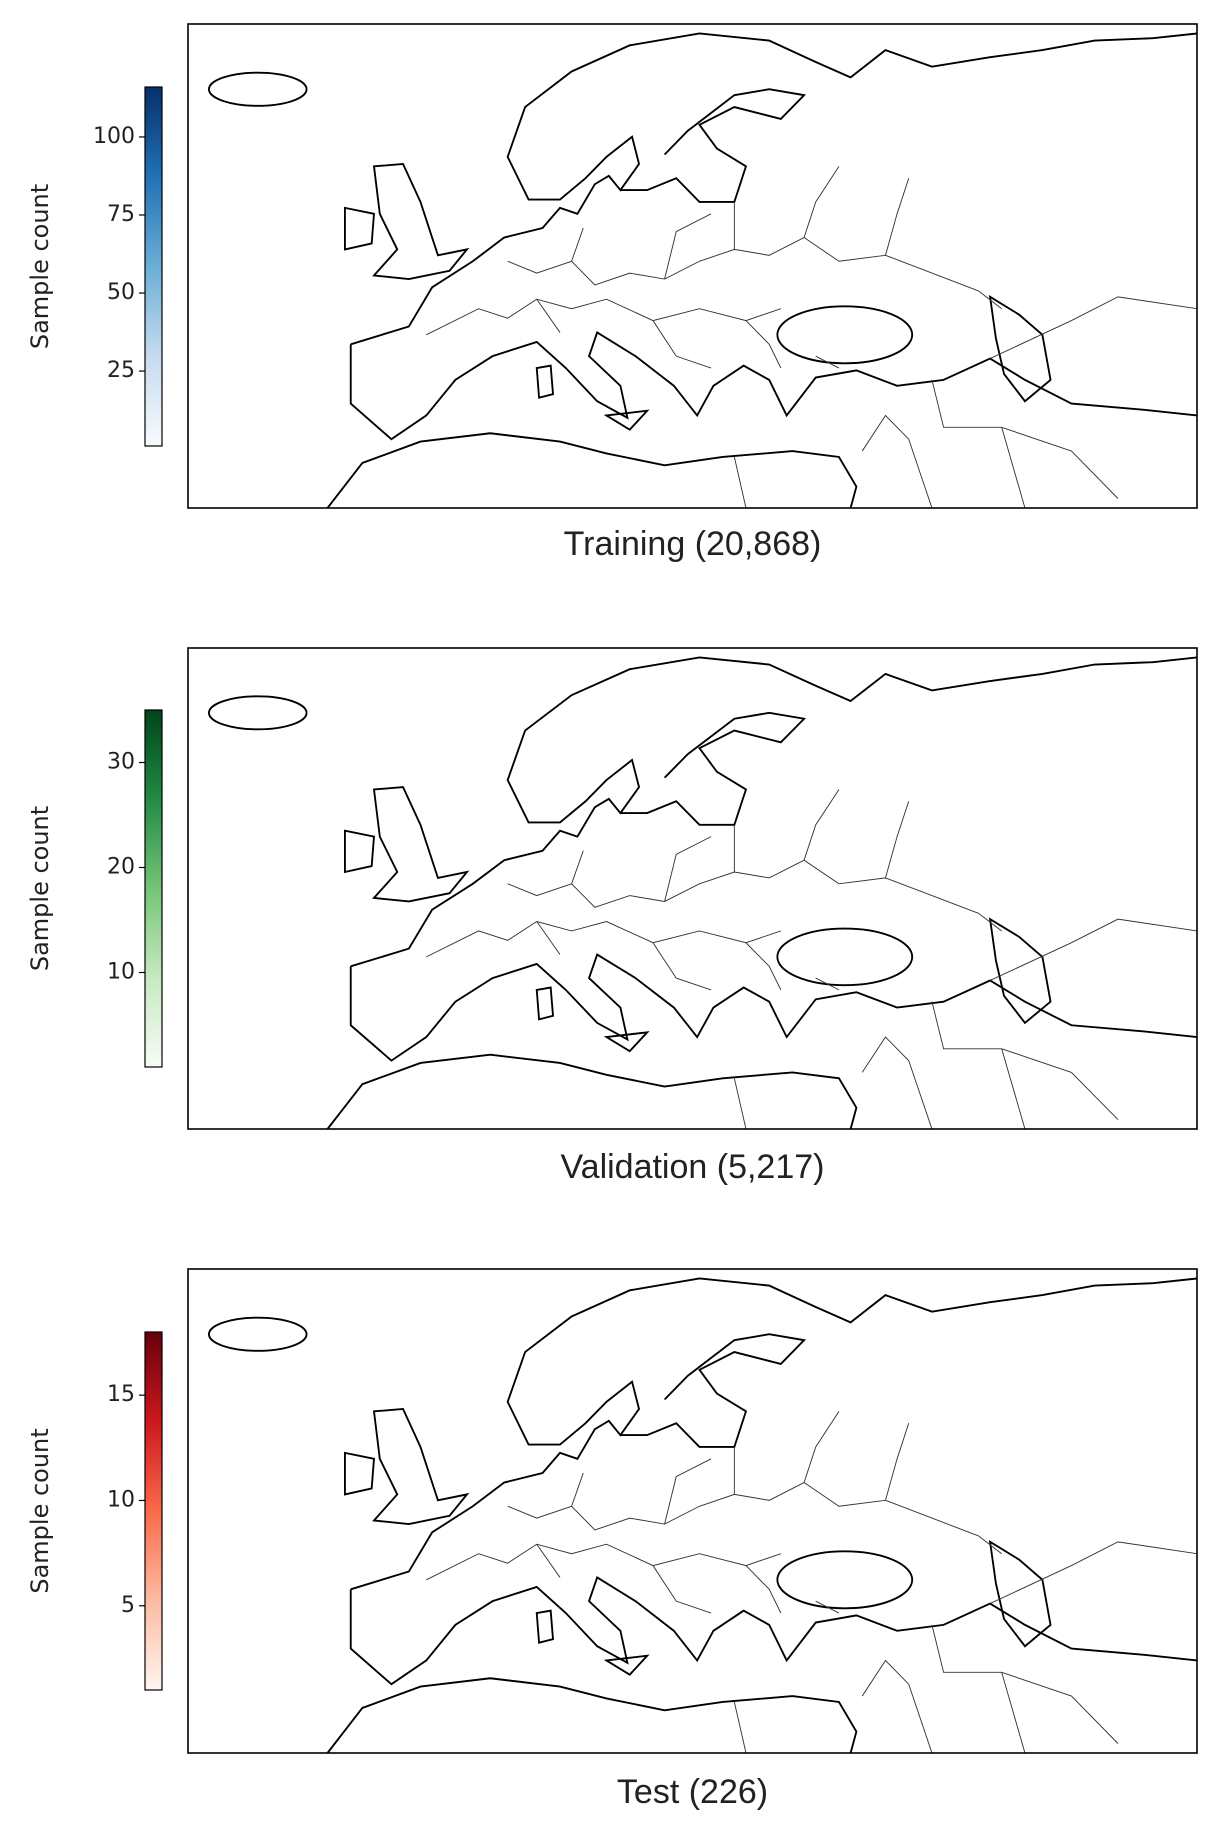  What do you see at coordinates (692, 1792) in the screenshot?
I see `panel-title: Test (226)` at bounding box center [692, 1792].